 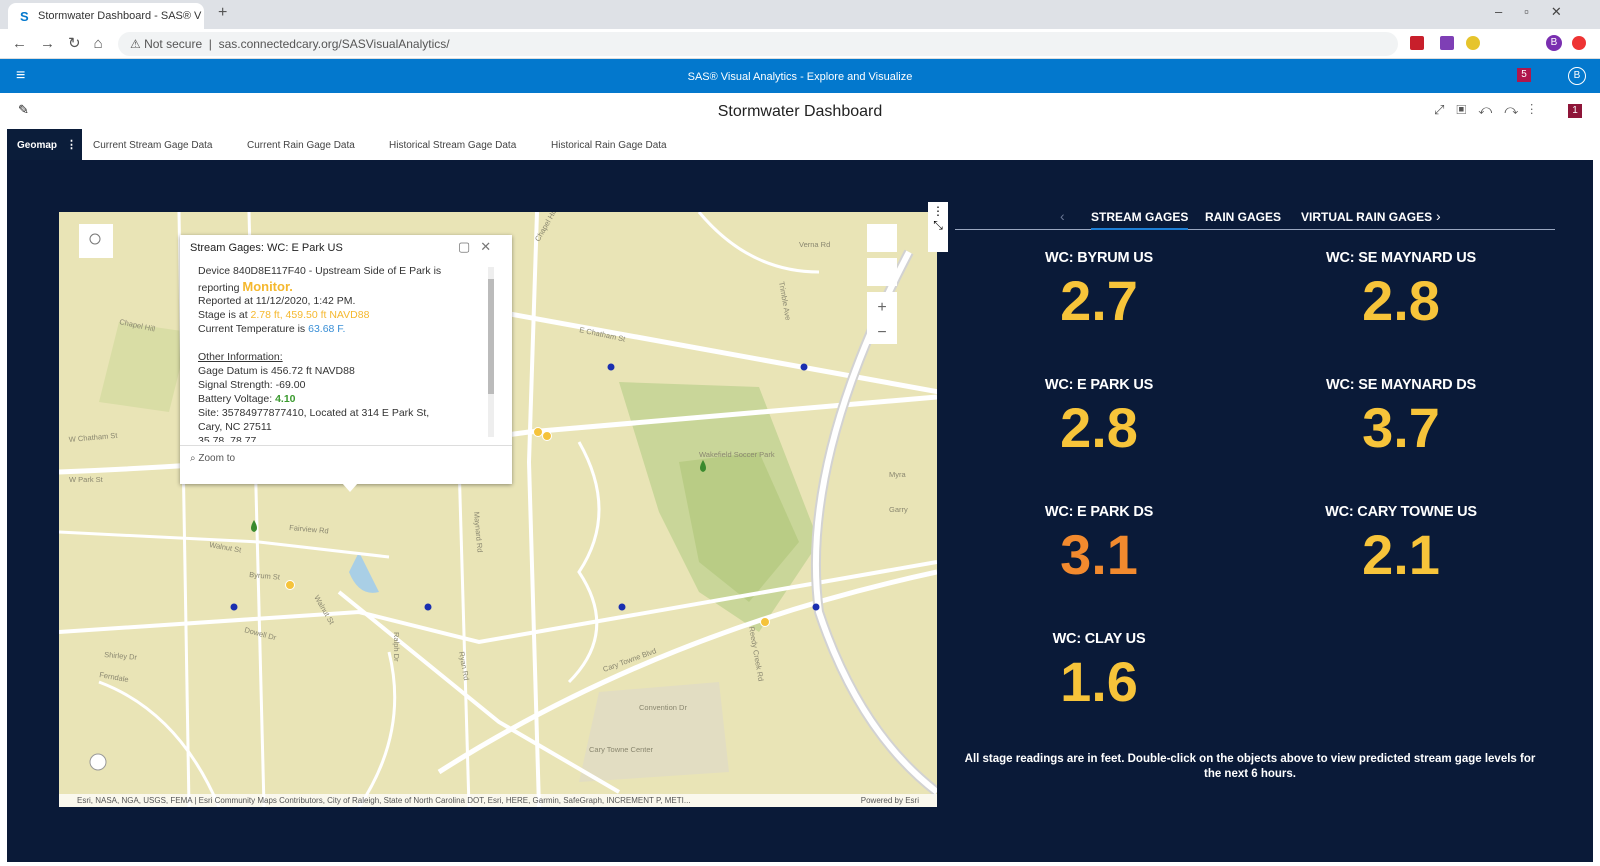 I want to click on search-button, so click(x=96, y=241).